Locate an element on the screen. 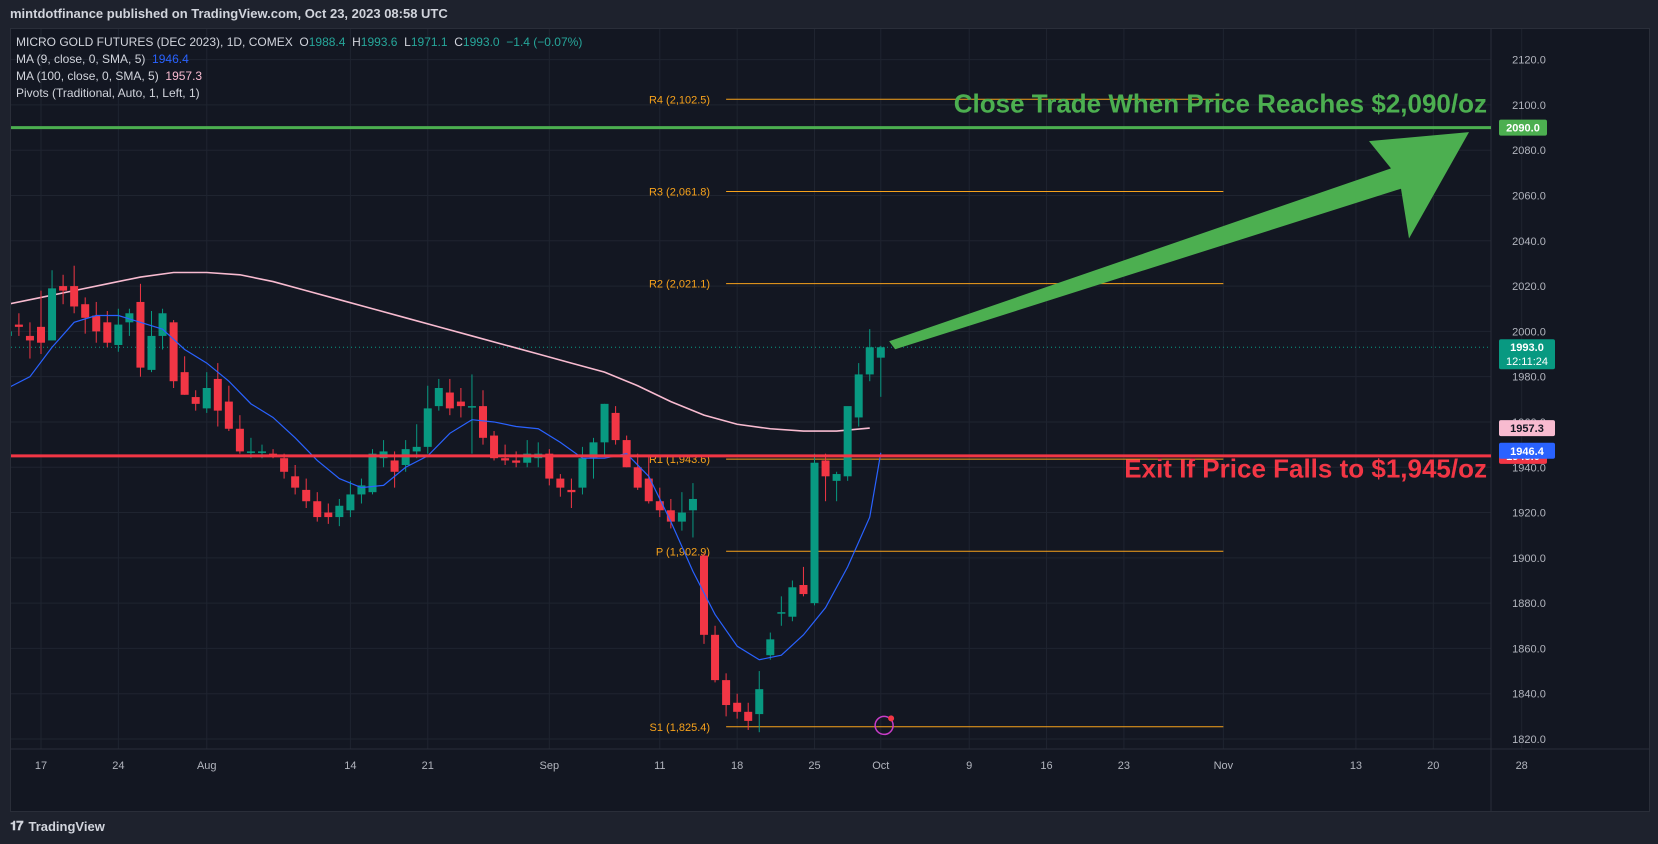 Image resolution: width=1658 pixels, height=844 pixels. ma100-value-axis-label: 1957.3 is located at coordinates (1527, 429).